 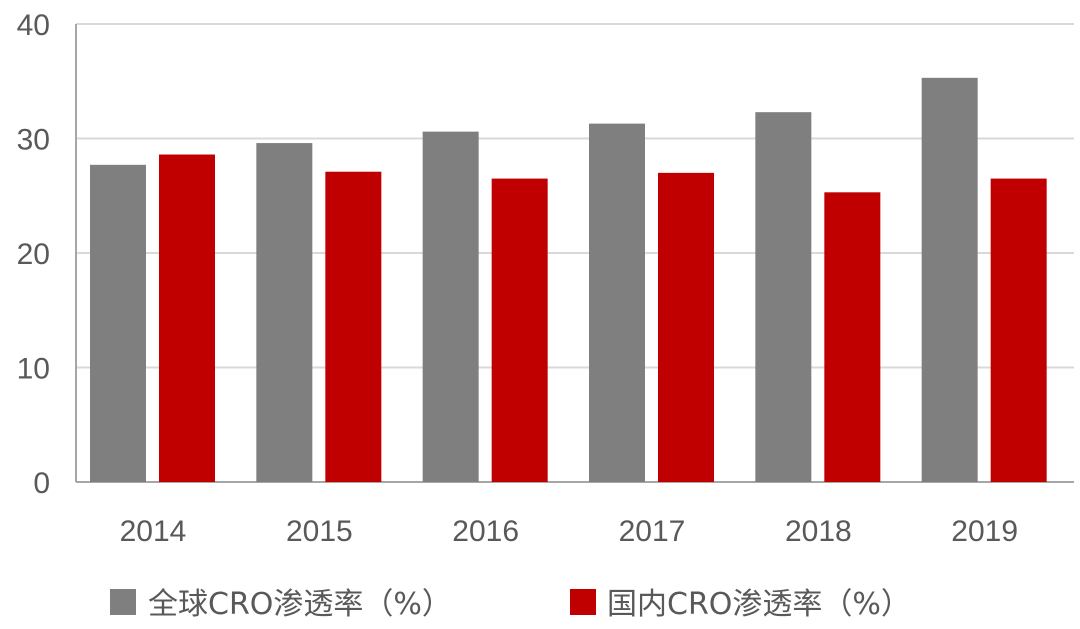 I want to click on y-axis-ticks: 0 10 20 30 40, so click(x=33, y=254).